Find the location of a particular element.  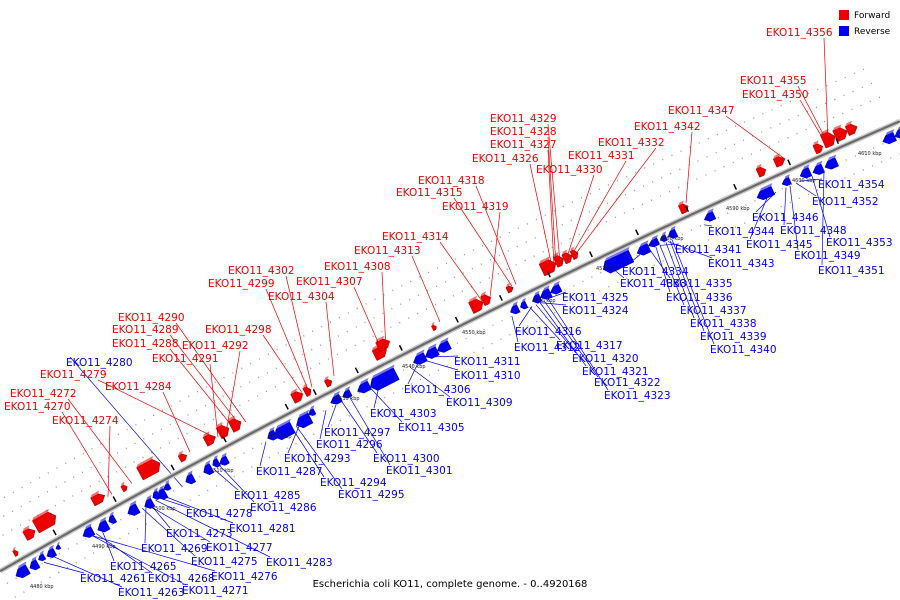

scale-tick-label: 4540 kbp is located at coordinates (414, 367).